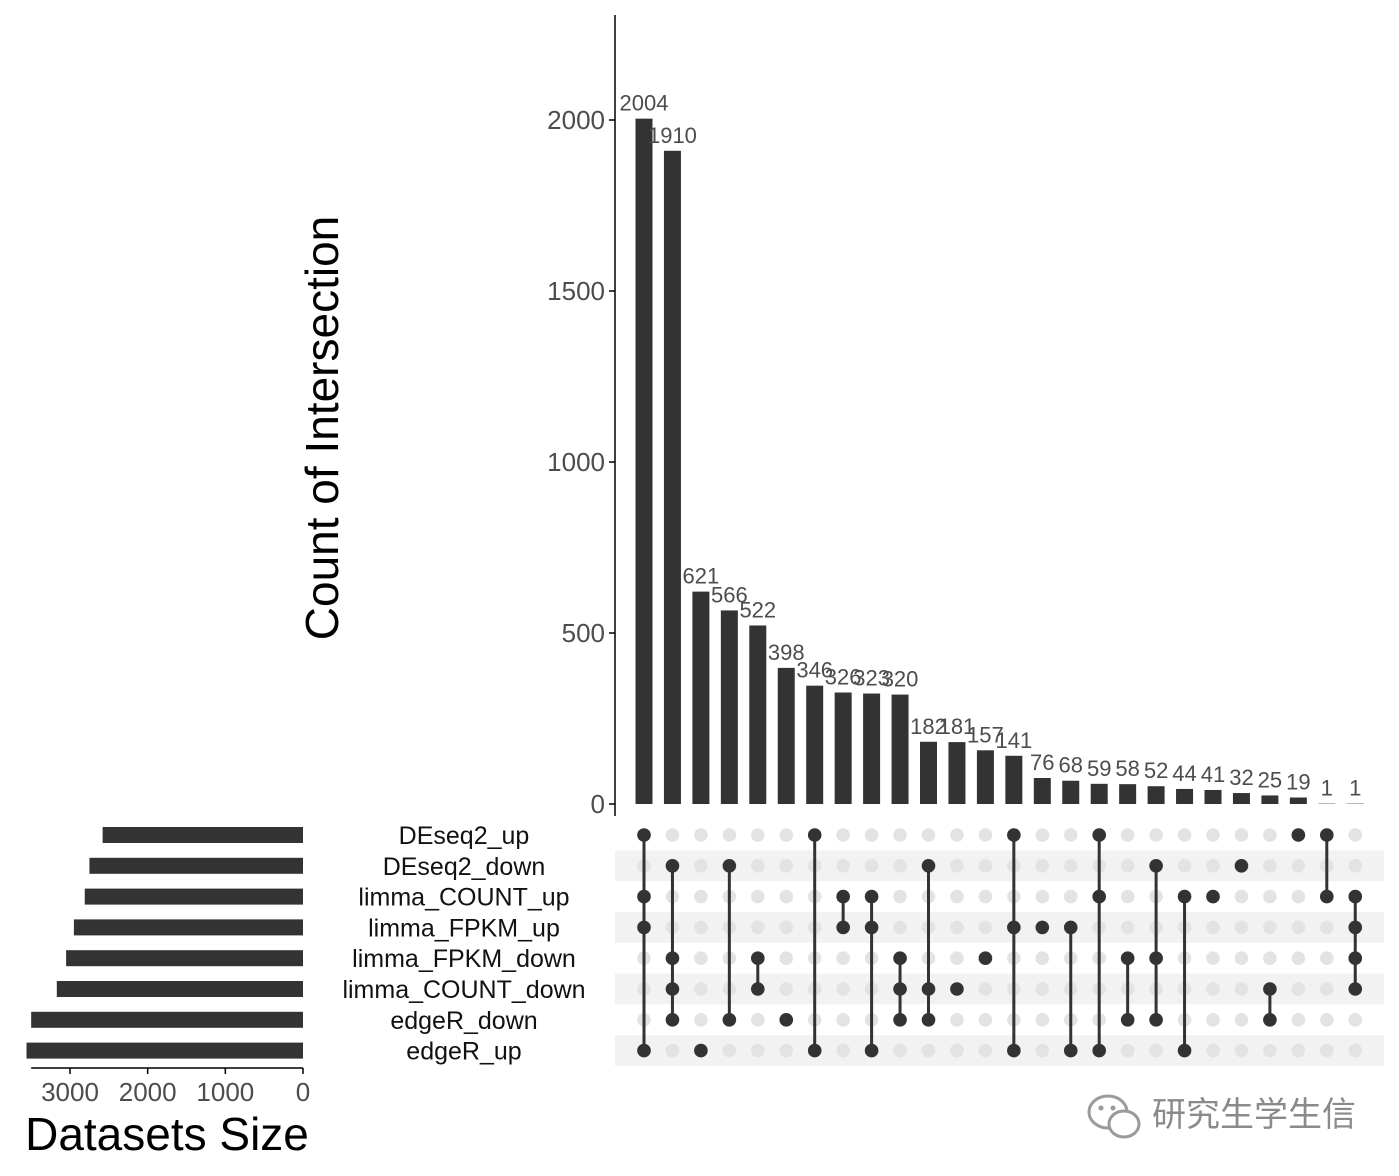 The height and width of the screenshot is (1176, 1399). What do you see at coordinates (598, 804) in the screenshot?
I see `y-tick-label: 0` at bounding box center [598, 804].